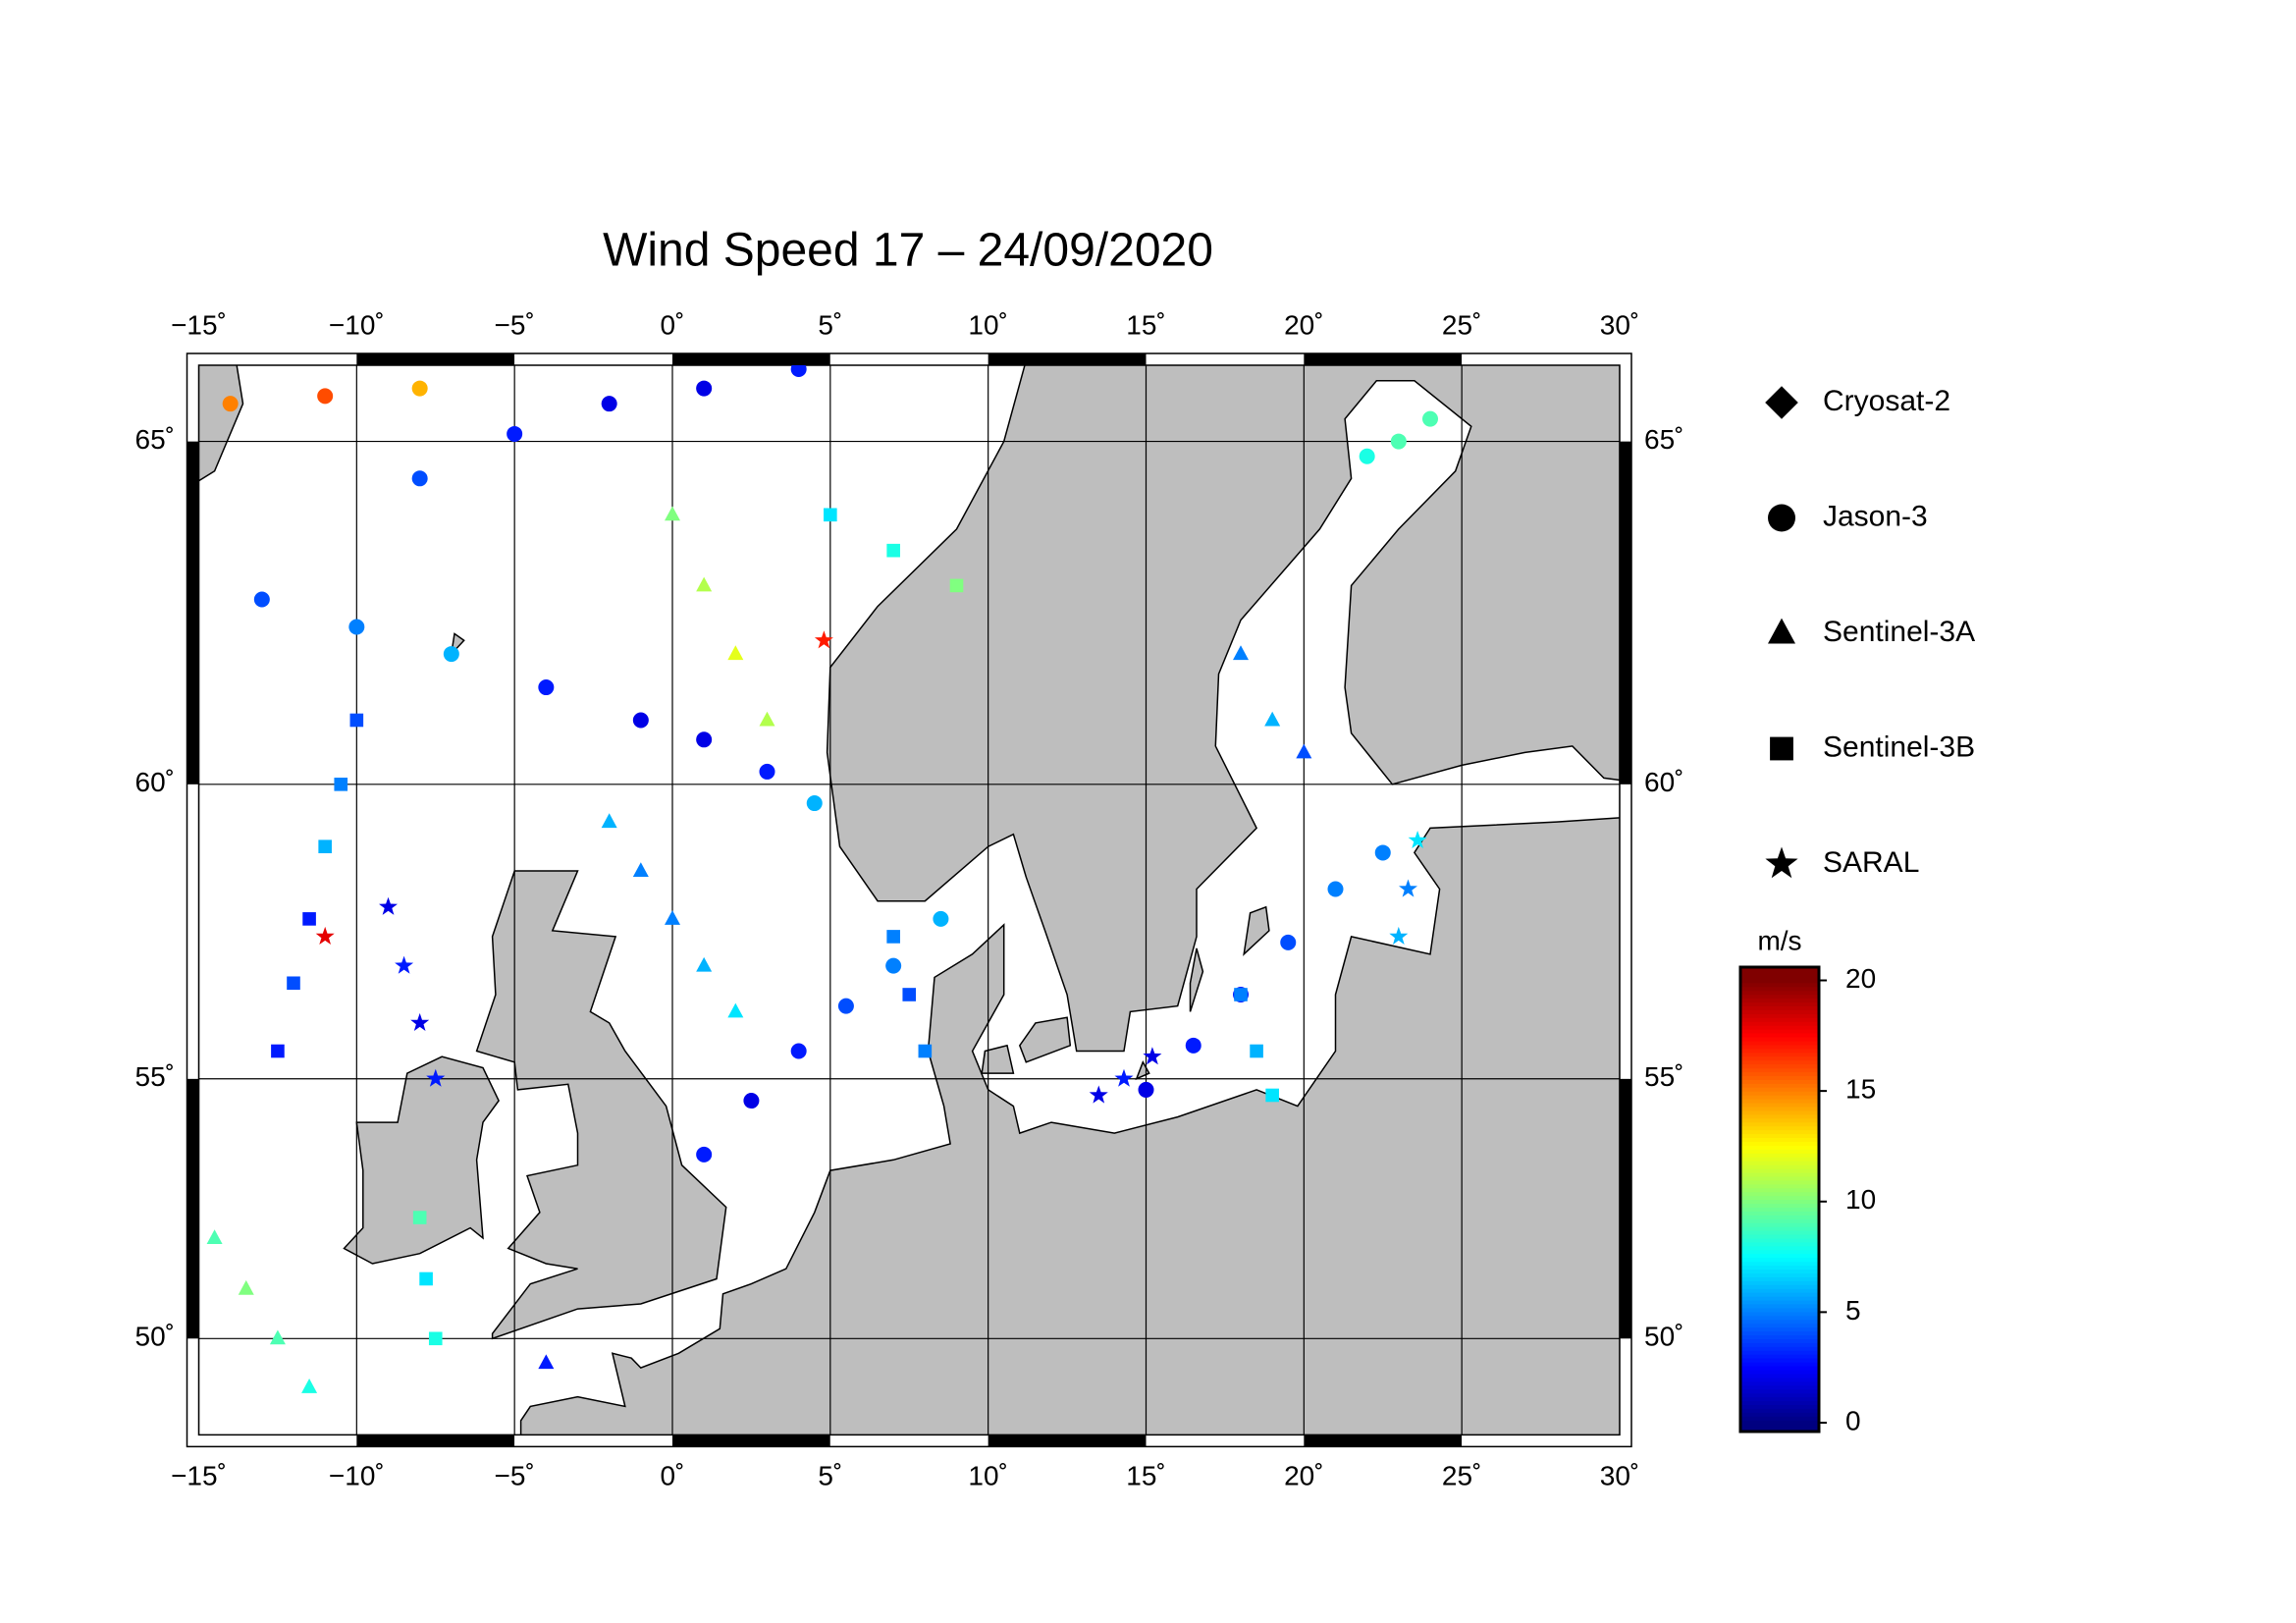  What do you see at coordinates (830, 1475) in the screenshot?
I see `x-tick-label: 5˚` at bounding box center [830, 1475].